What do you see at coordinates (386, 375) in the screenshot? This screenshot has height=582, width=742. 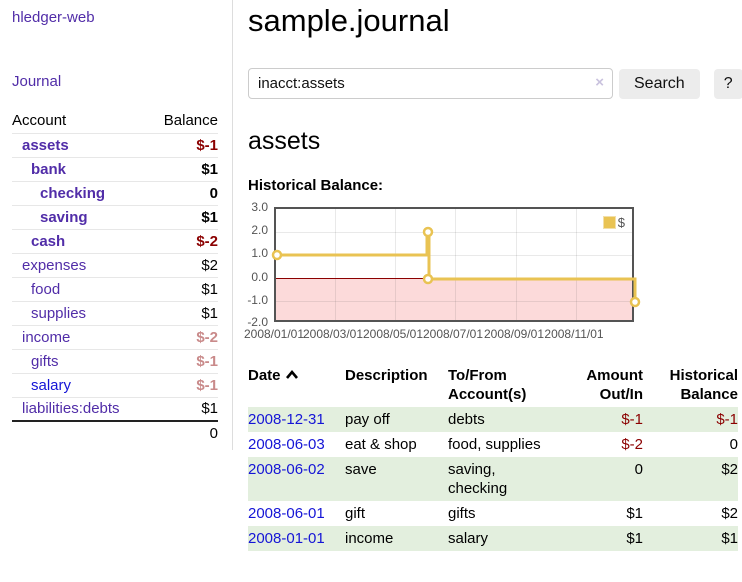 I see `txn-header-description: Description` at bounding box center [386, 375].